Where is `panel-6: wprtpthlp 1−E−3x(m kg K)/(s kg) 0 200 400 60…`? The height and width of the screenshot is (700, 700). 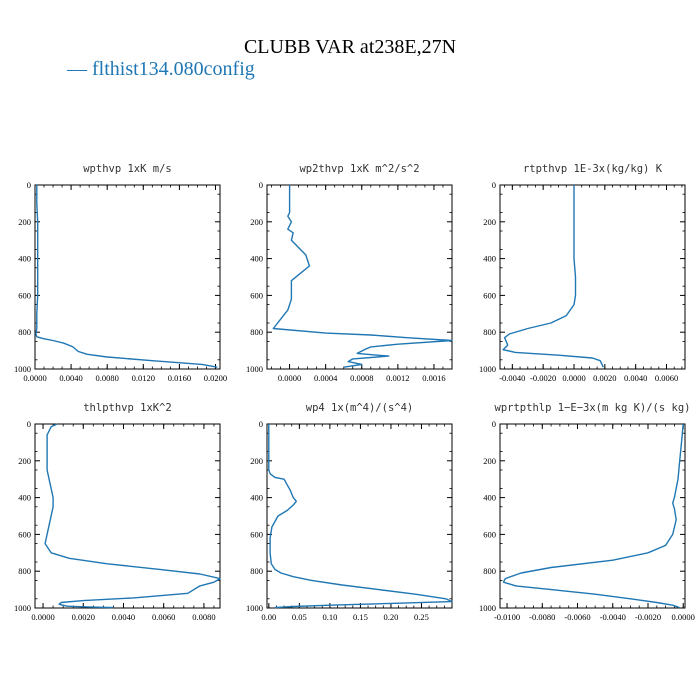 panel-6: wprtpthlp 1−E−3x(m kg K)/(s kg) 0 200 400 60… is located at coordinates (587, 512).